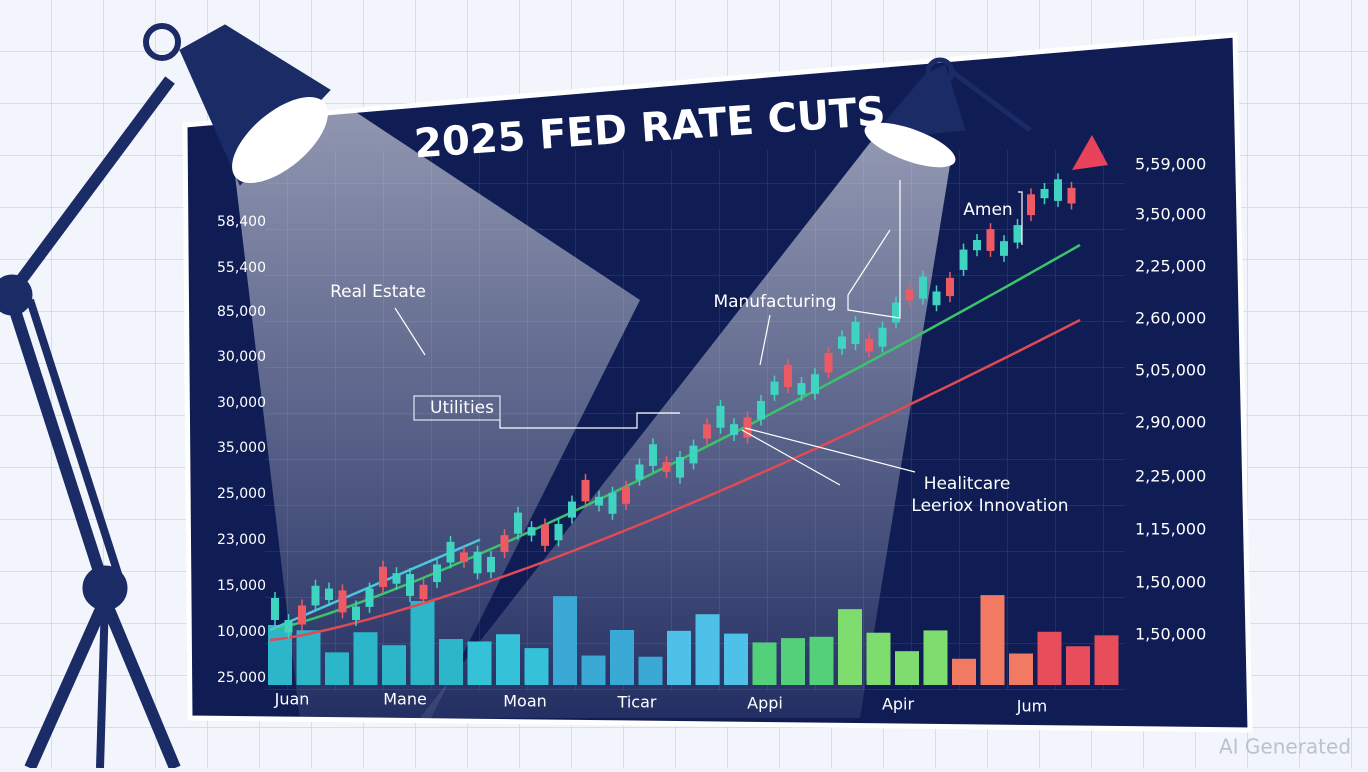 This screenshot has height=772, width=1368. I want to click on annotation-box, so click(457, 408).